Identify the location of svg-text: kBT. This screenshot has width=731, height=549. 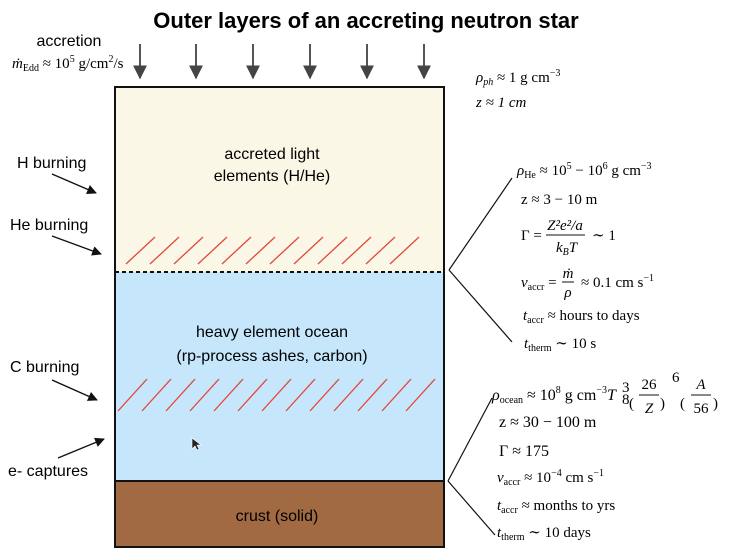
(567, 249).